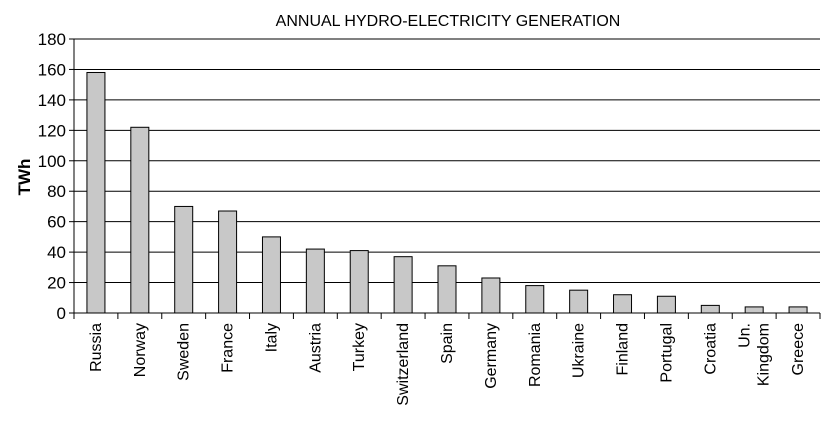 The image size is (825, 433). What do you see at coordinates (798, 310) in the screenshot?
I see `bar-greece` at bounding box center [798, 310].